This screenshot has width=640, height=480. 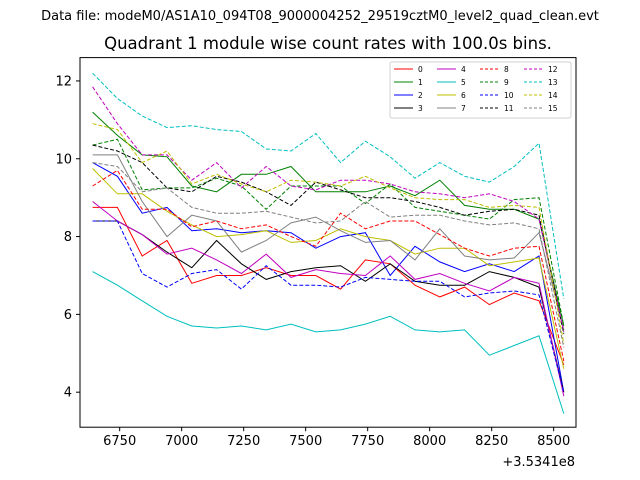 What do you see at coordinates (463, 82) in the screenshot?
I see `legend-label-5: 5` at bounding box center [463, 82].